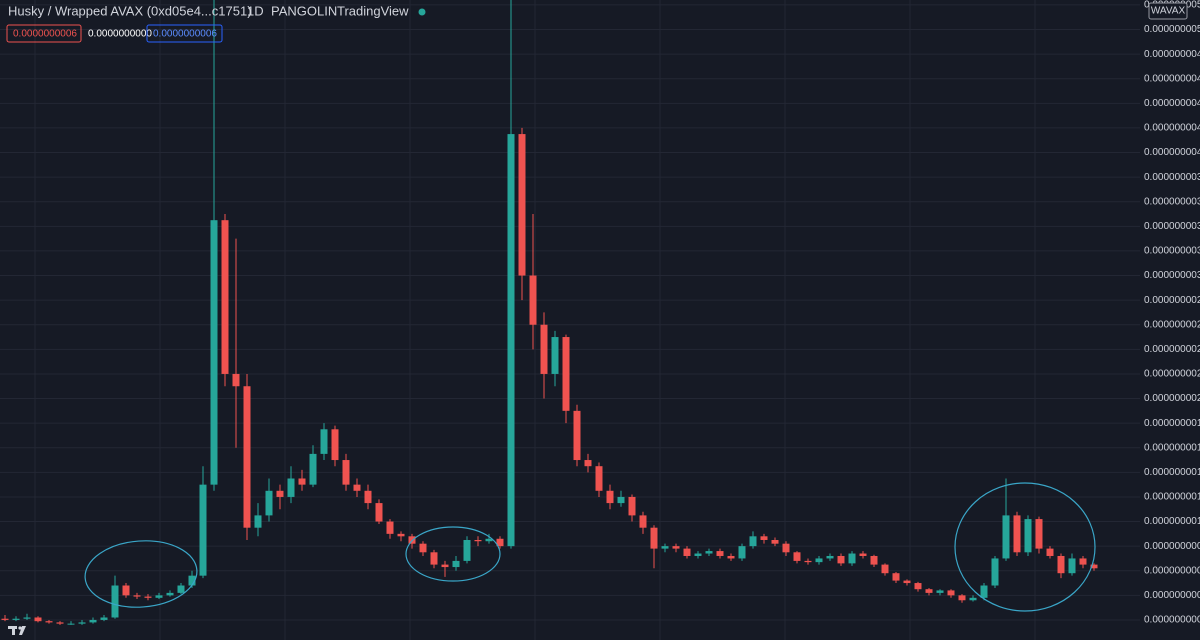 The height and width of the screenshot is (640, 1200). I want to click on y-tick-label: 0.0000000014, so click(1172, 472).